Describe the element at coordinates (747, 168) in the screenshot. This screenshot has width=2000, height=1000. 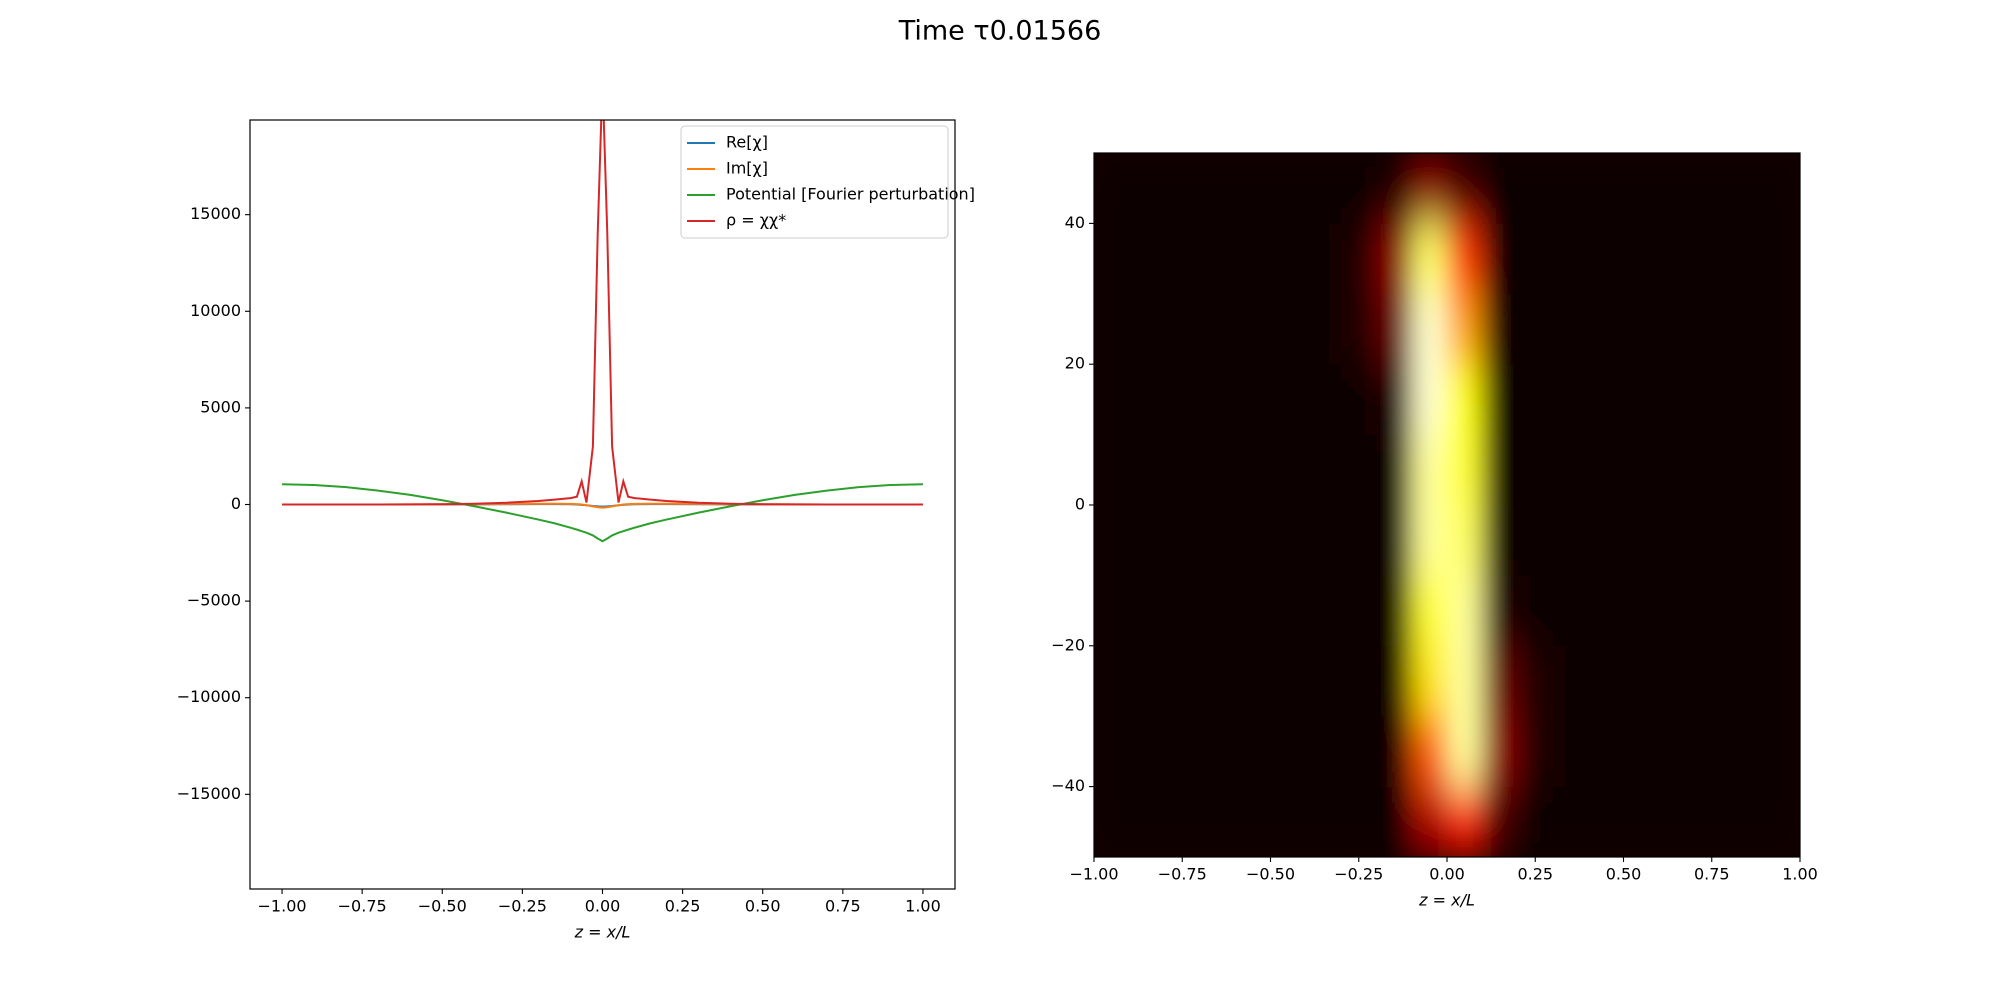
I see `legend-label: Im[χ]` at that location.